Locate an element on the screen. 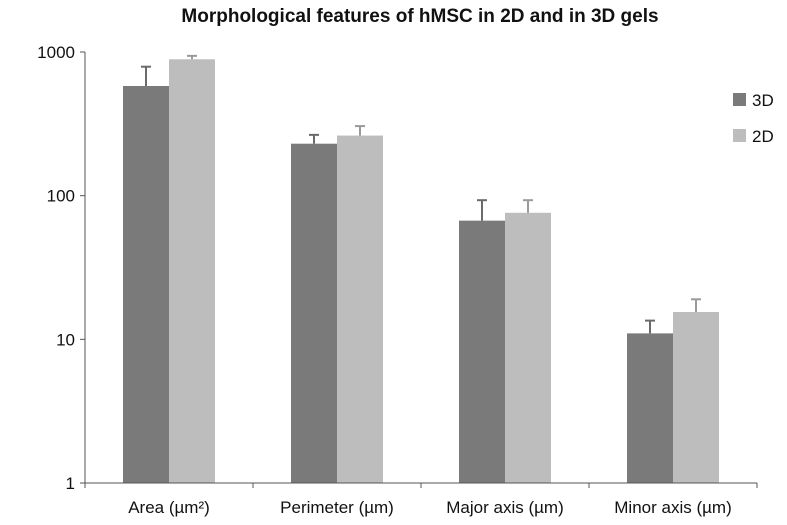  bar-3d-perimeter-m is located at coordinates (314, 313).